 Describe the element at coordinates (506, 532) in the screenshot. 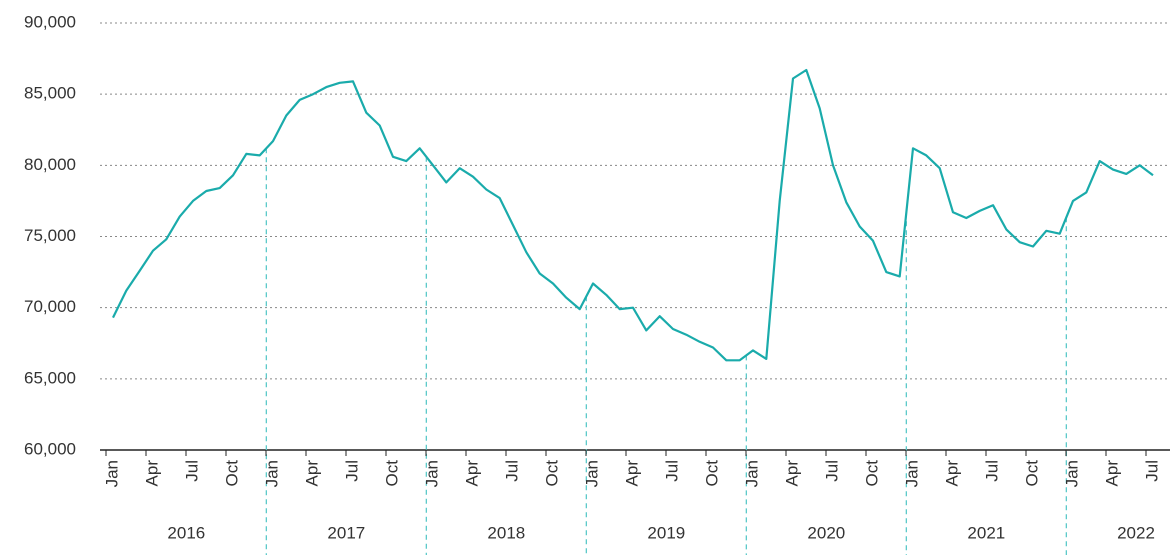

I see `year-label: 2018` at that location.